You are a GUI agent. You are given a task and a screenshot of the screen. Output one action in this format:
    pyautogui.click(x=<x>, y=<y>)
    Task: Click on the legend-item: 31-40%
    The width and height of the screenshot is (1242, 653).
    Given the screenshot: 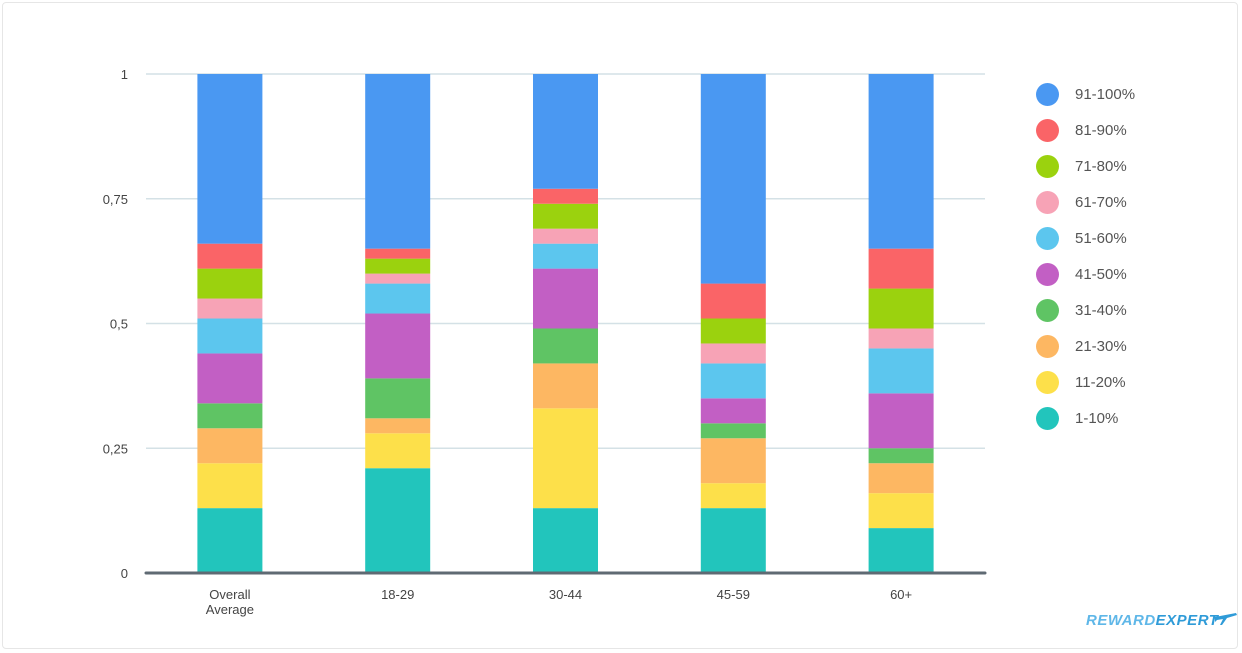 What is the action you would take?
    pyautogui.click(x=1085, y=310)
    